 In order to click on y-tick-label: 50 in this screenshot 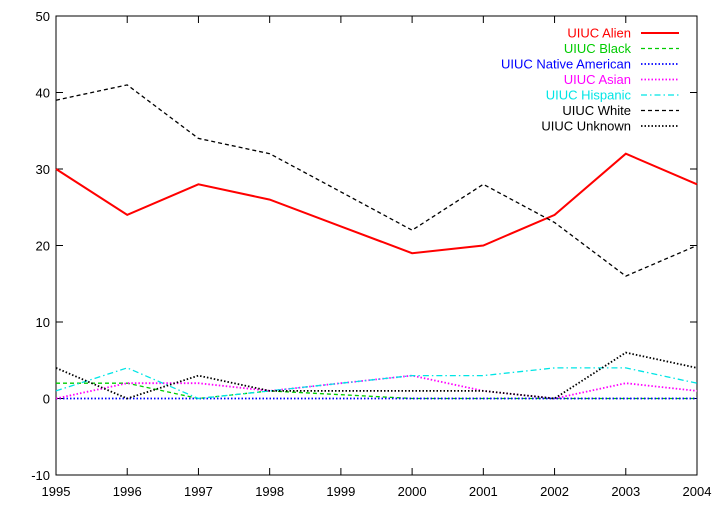, I will do `click(43, 16)`.